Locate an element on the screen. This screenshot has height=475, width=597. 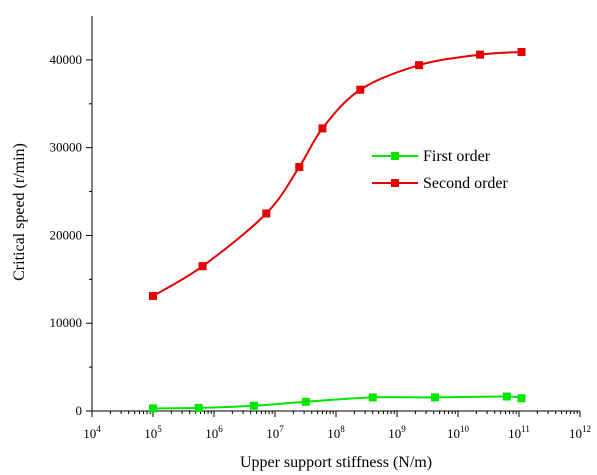
y-axis-ticks: 0 10000 20000 30000 40000 is located at coordinates (71, 235).